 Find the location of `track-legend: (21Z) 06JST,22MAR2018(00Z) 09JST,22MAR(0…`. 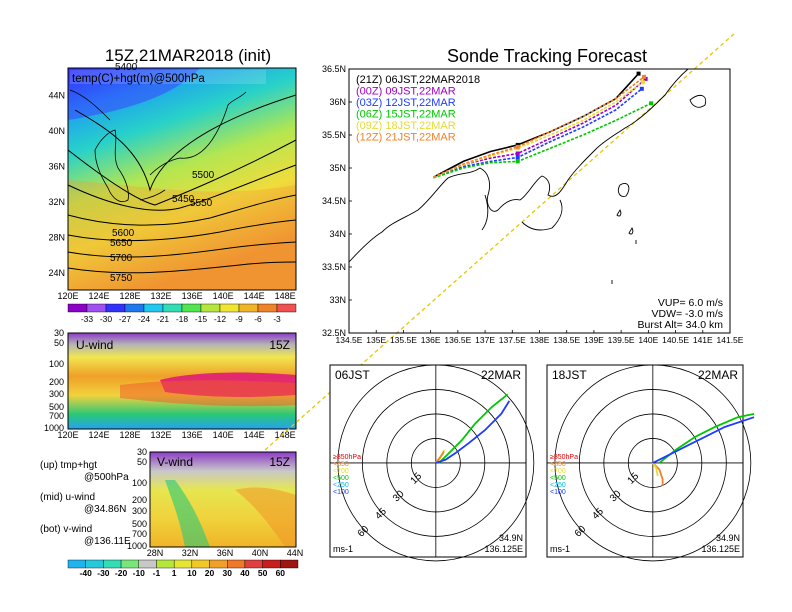

track-legend: (21Z) 06JST,22MAR2018(00Z) 09JST,22MAR(0… is located at coordinates (418, 109).